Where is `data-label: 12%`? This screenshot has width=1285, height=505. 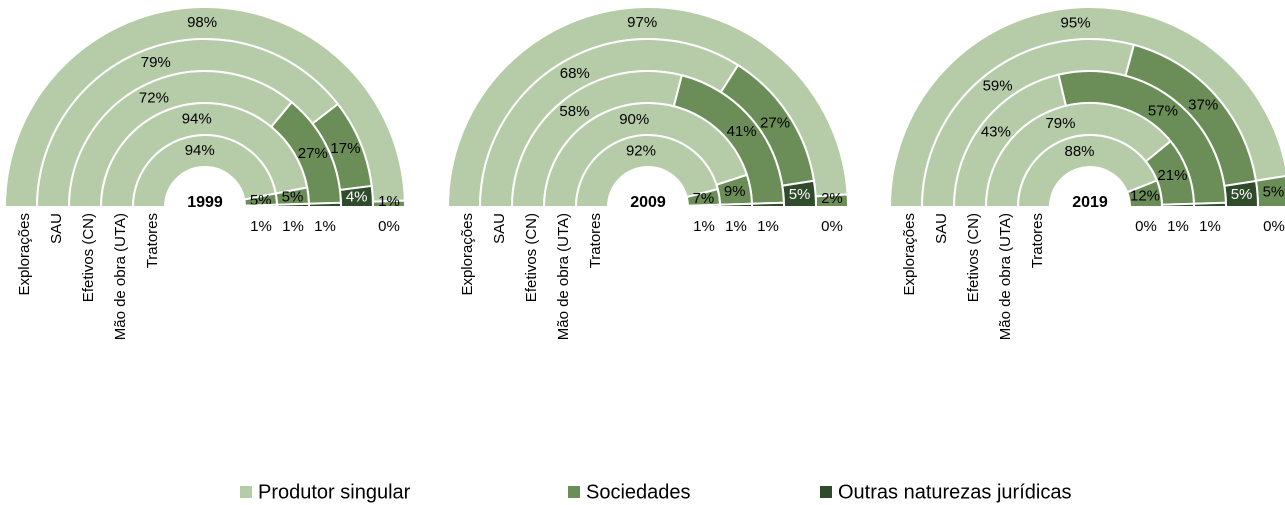 data-label: 12% is located at coordinates (1145, 195).